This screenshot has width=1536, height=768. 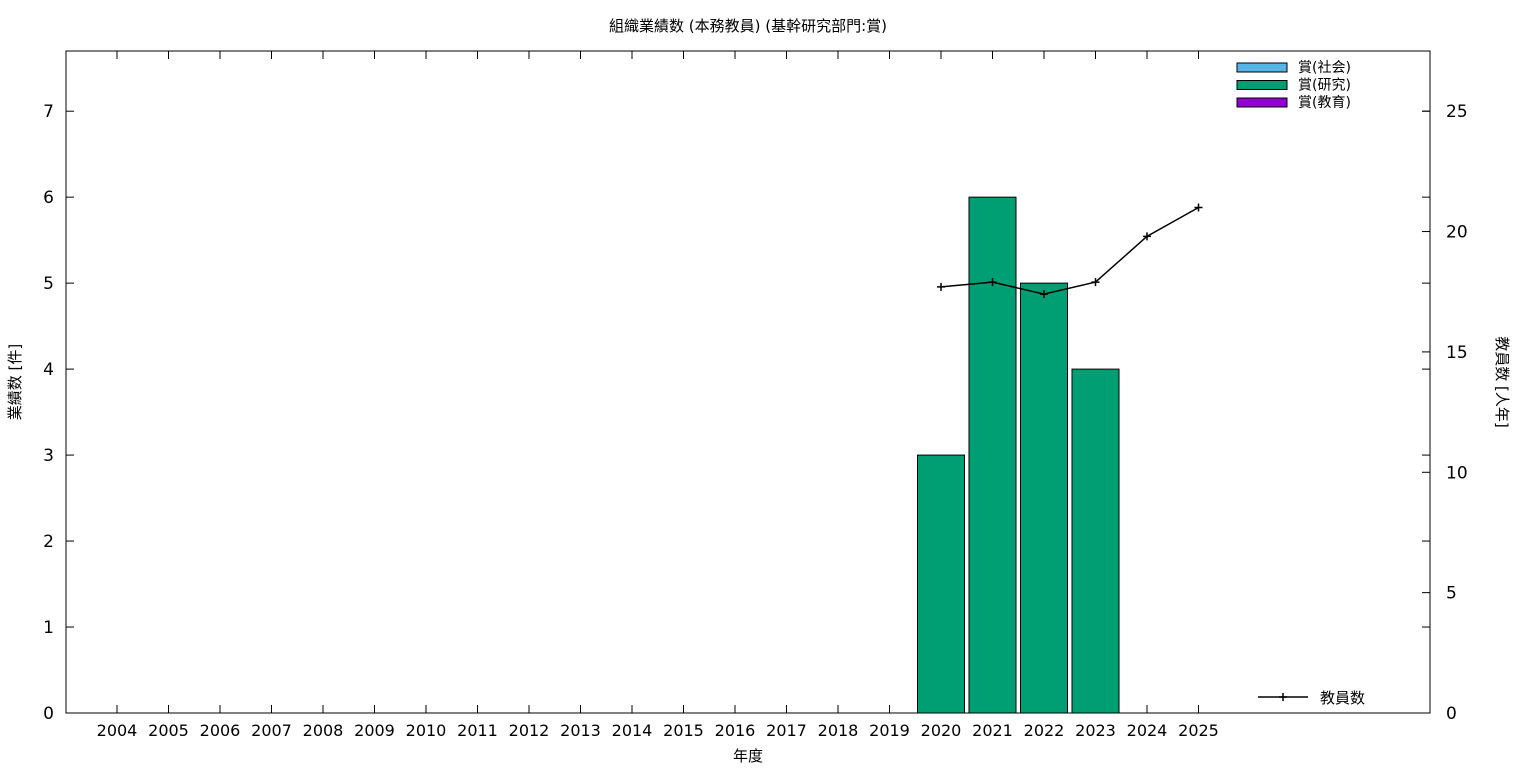 I want to click on legend-line-marker, so click(x=1283, y=697).